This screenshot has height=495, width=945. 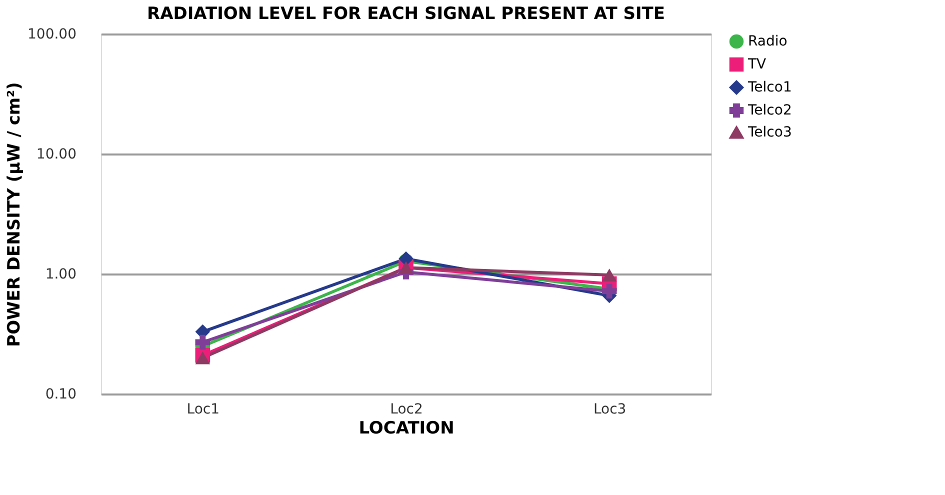 What do you see at coordinates (406, 410) in the screenshot?
I see `x-tick-label: Loc2` at bounding box center [406, 410].